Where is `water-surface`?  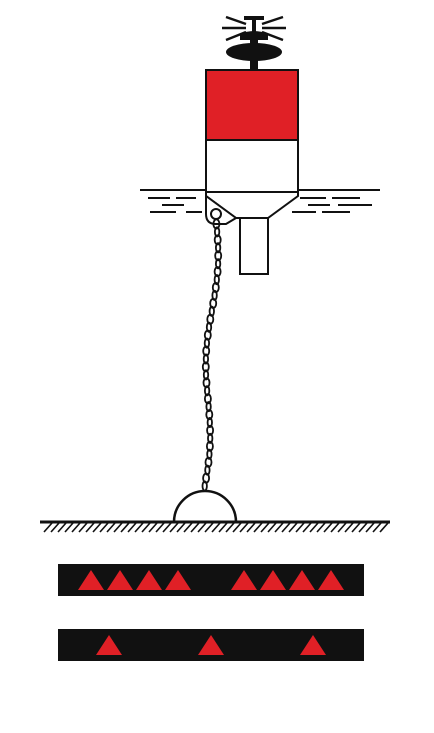 water-surface is located at coordinates (260, 201).